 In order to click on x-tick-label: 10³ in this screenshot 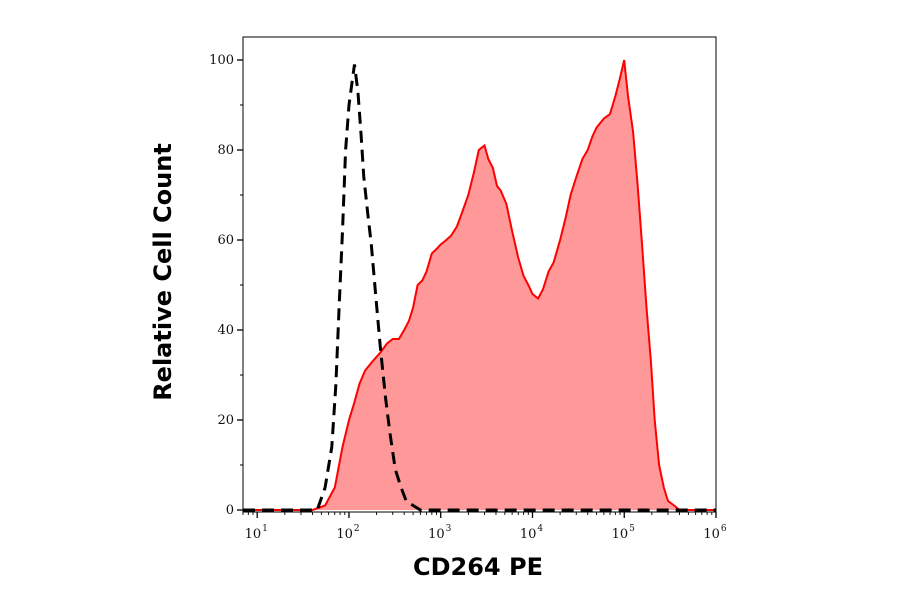, I will do `click(440, 533)`.